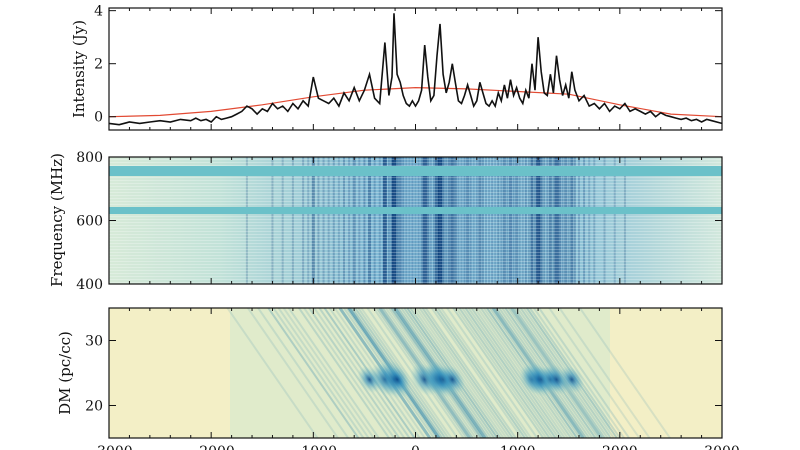 This screenshot has height=450, width=800. I want to click on intensity-y-tick-label: 4, so click(98, 12).